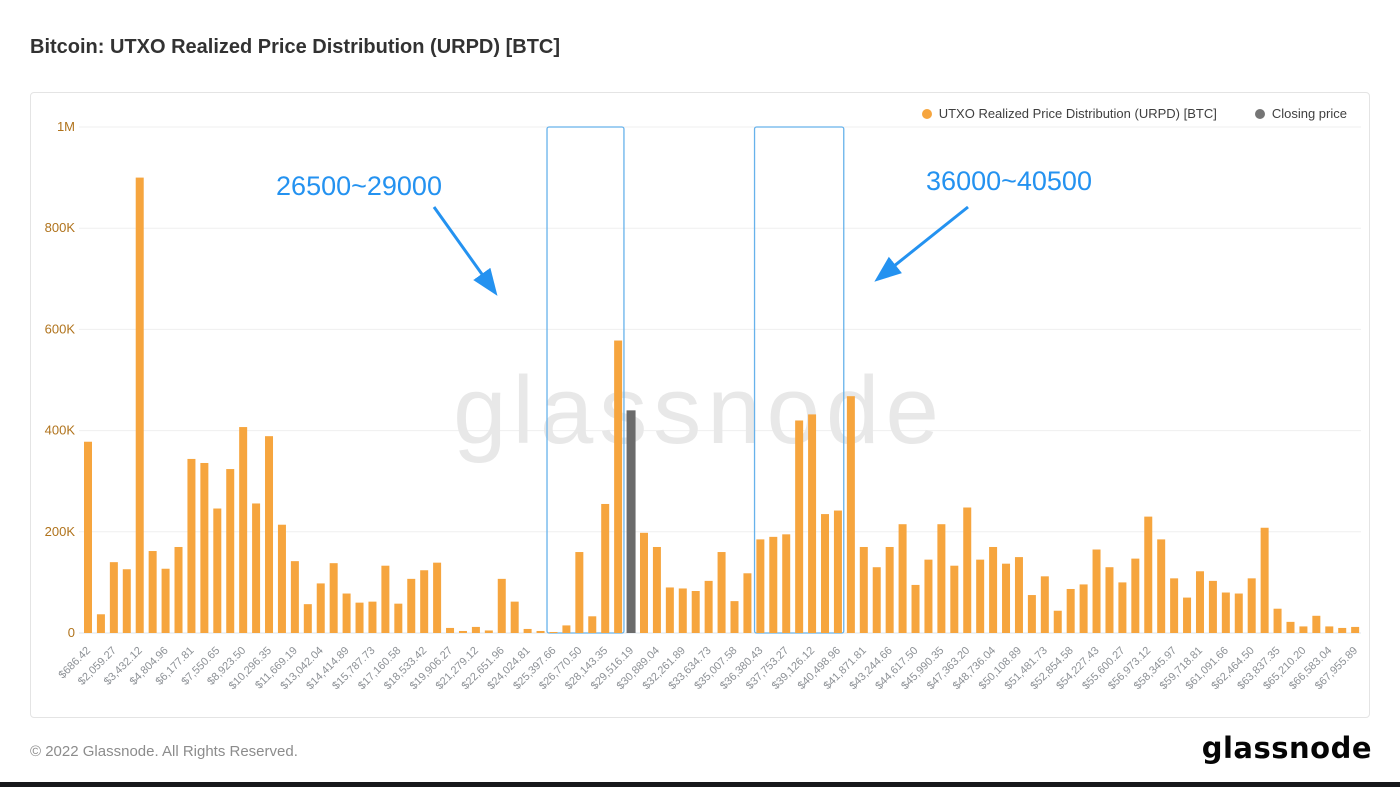 The width and height of the screenshot is (1400, 787). I want to click on closing-price-series-dot-icon, so click(1259, 113).